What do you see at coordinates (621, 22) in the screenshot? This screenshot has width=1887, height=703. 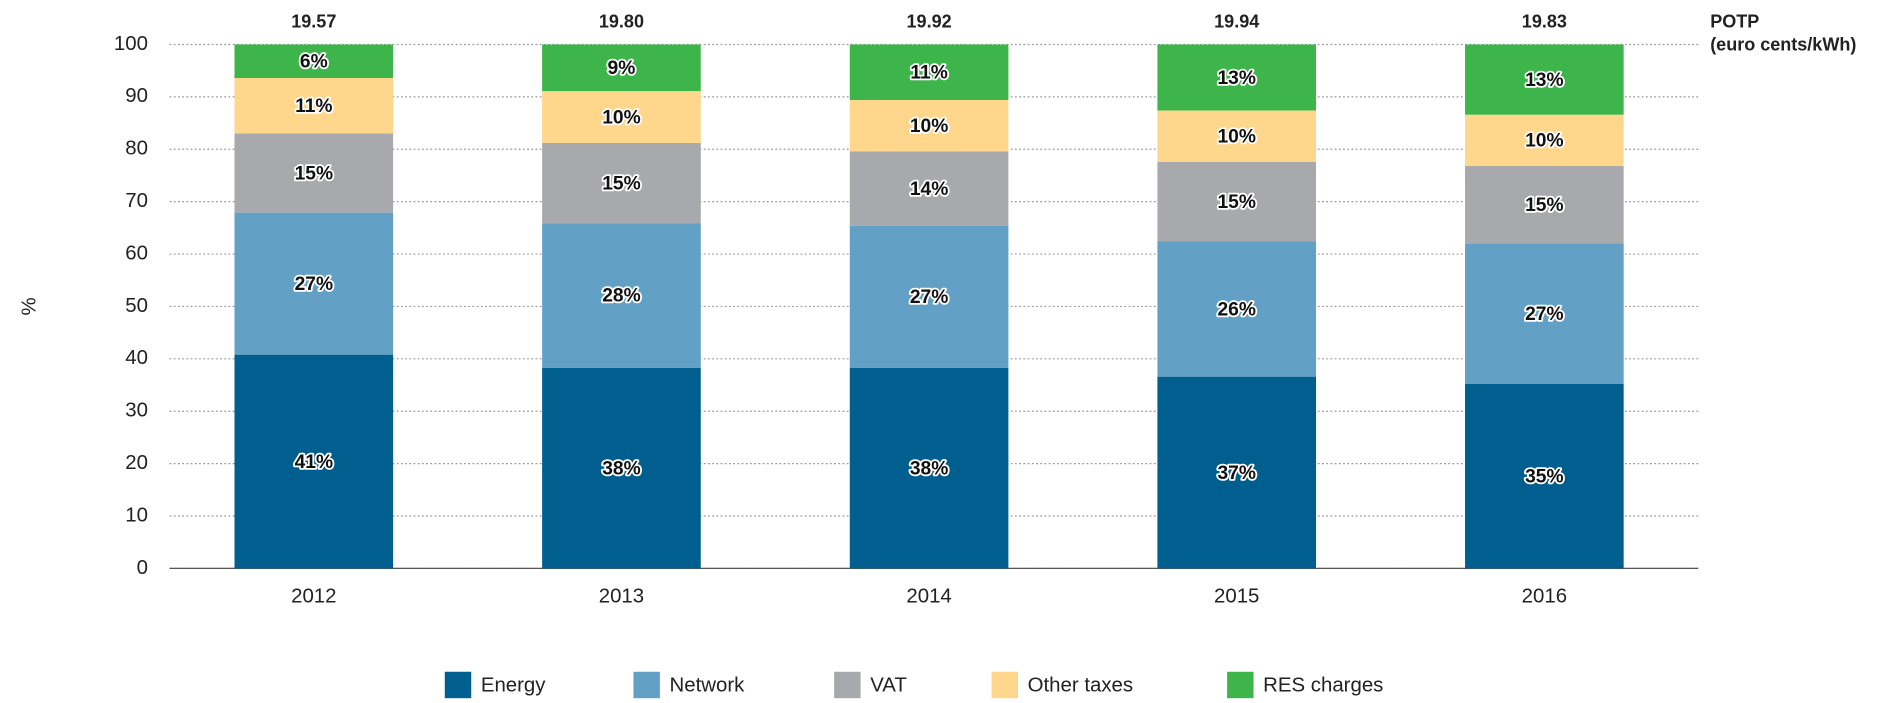 I see `total-label: 19.80` at bounding box center [621, 22].